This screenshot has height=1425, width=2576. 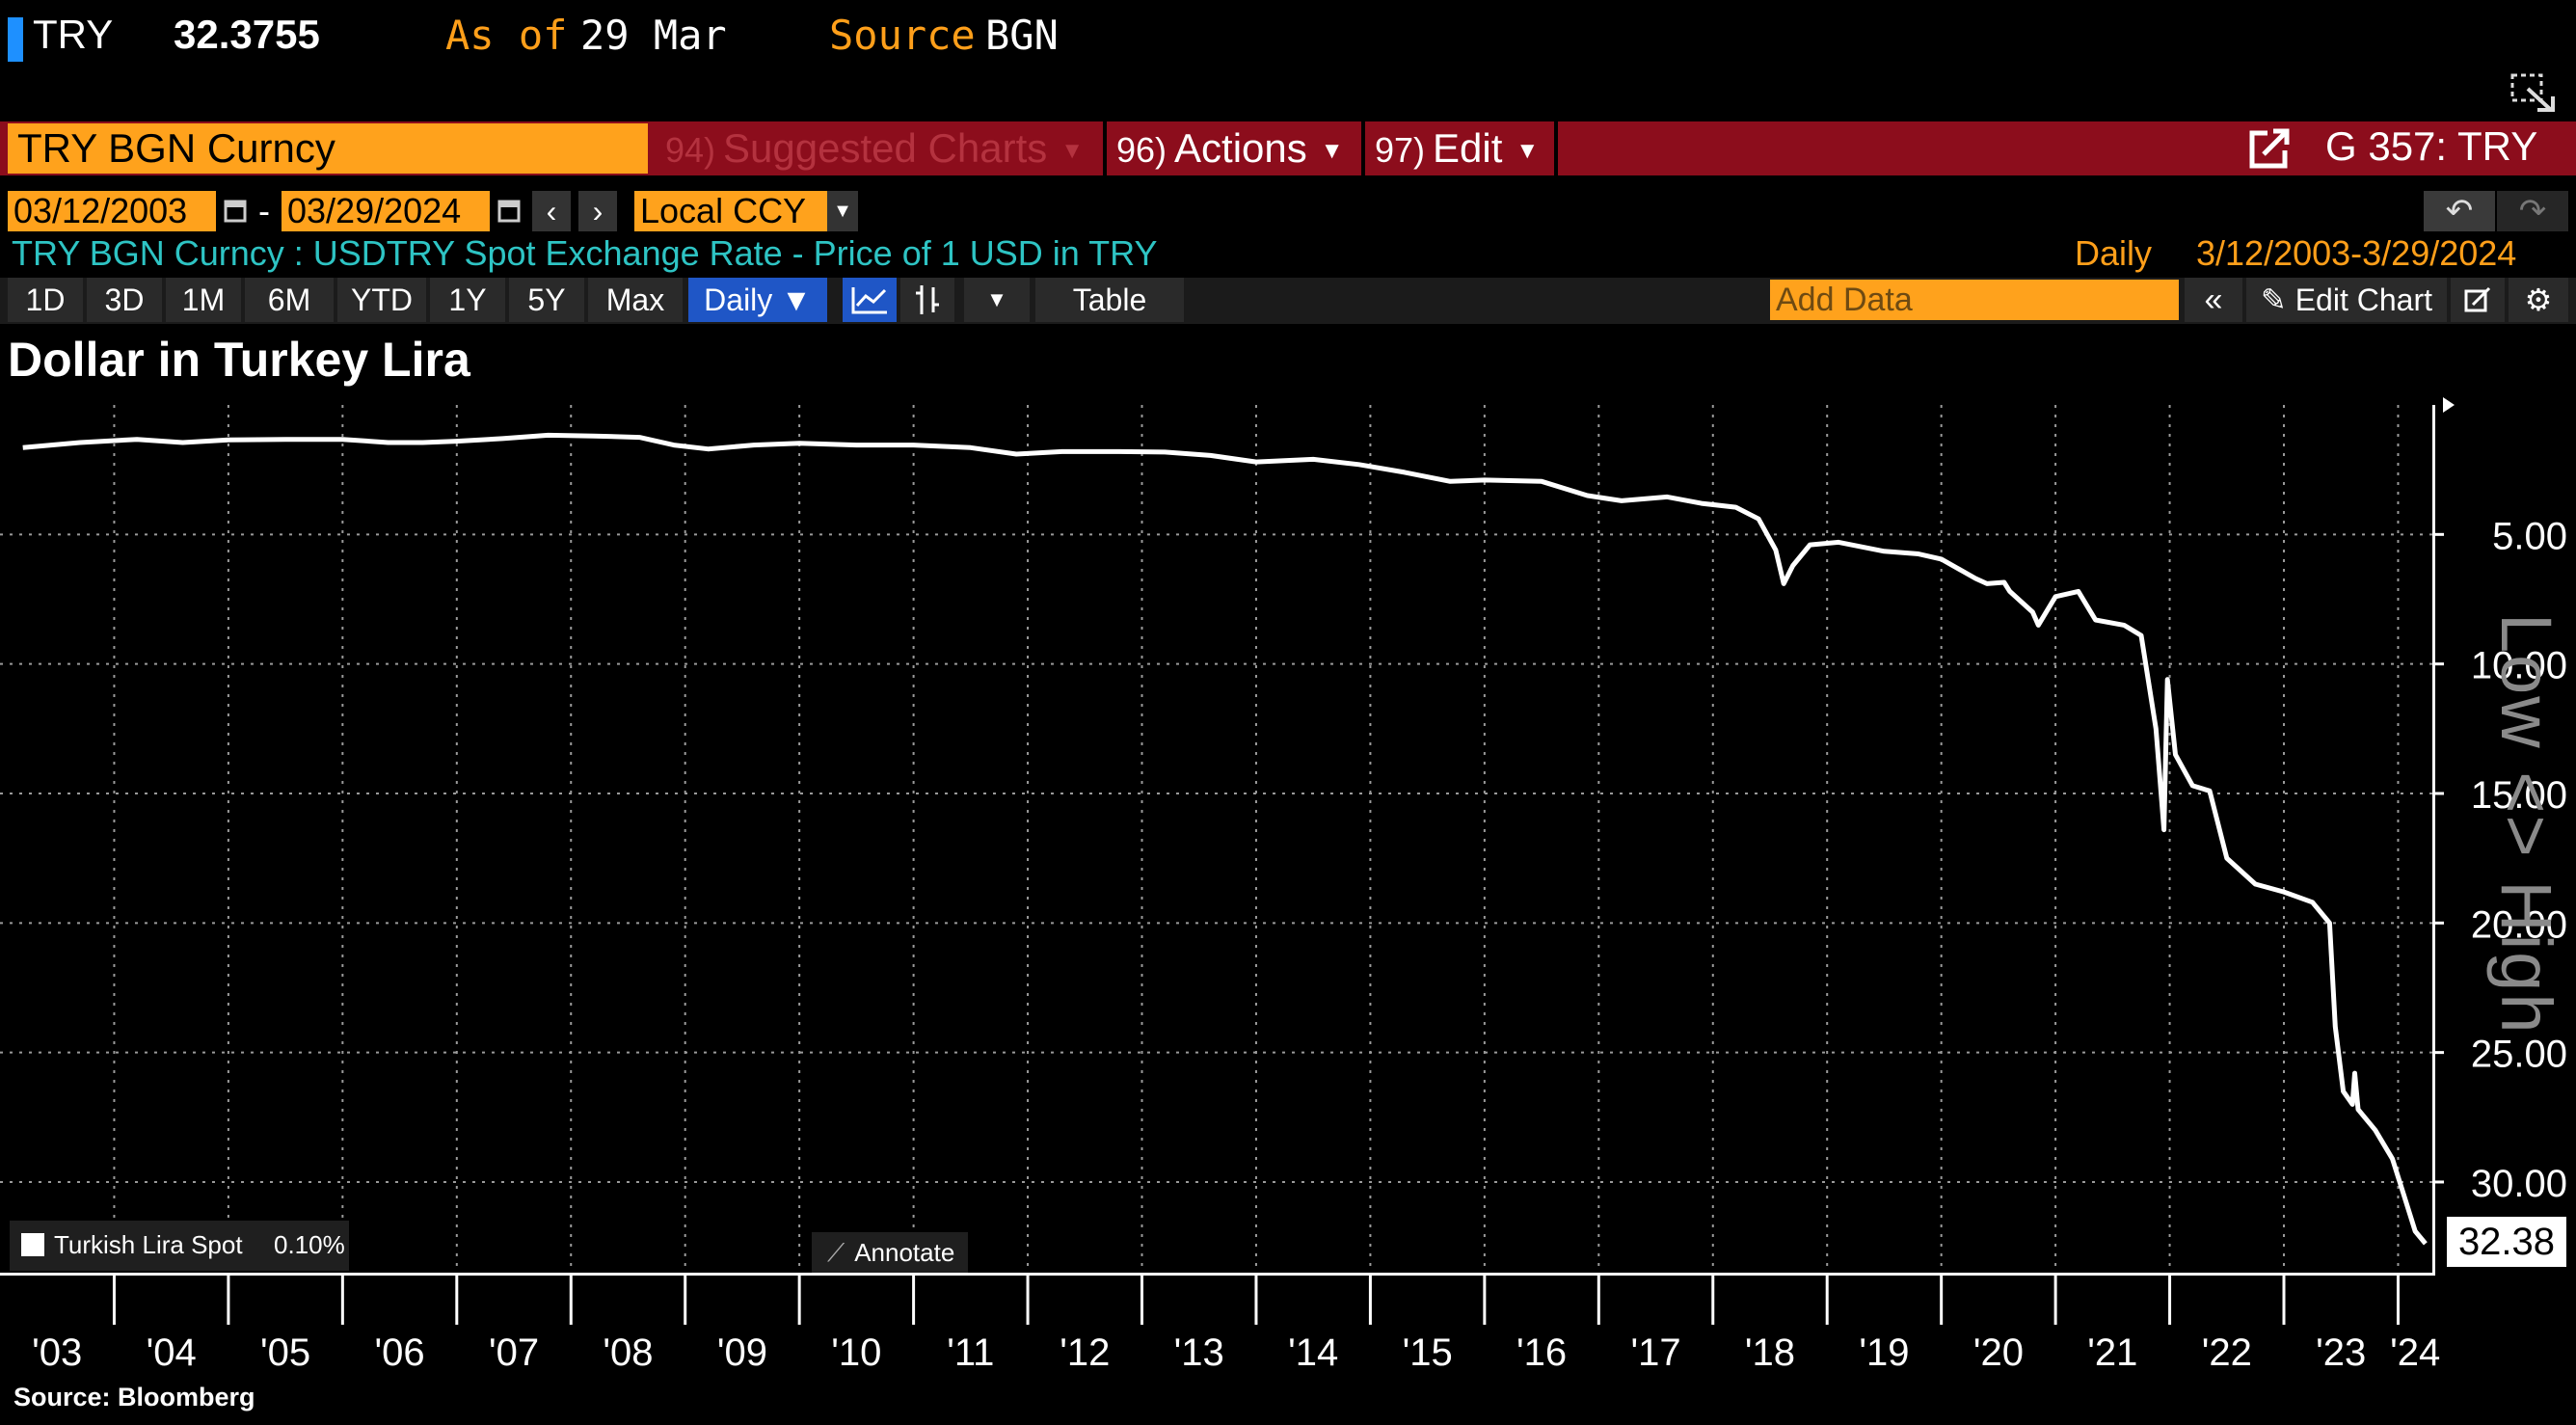 What do you see at coordinates (386, 211) in the screenshot?
I see `end-date-field: 03/29/2024` at bounding box center [386, 211].